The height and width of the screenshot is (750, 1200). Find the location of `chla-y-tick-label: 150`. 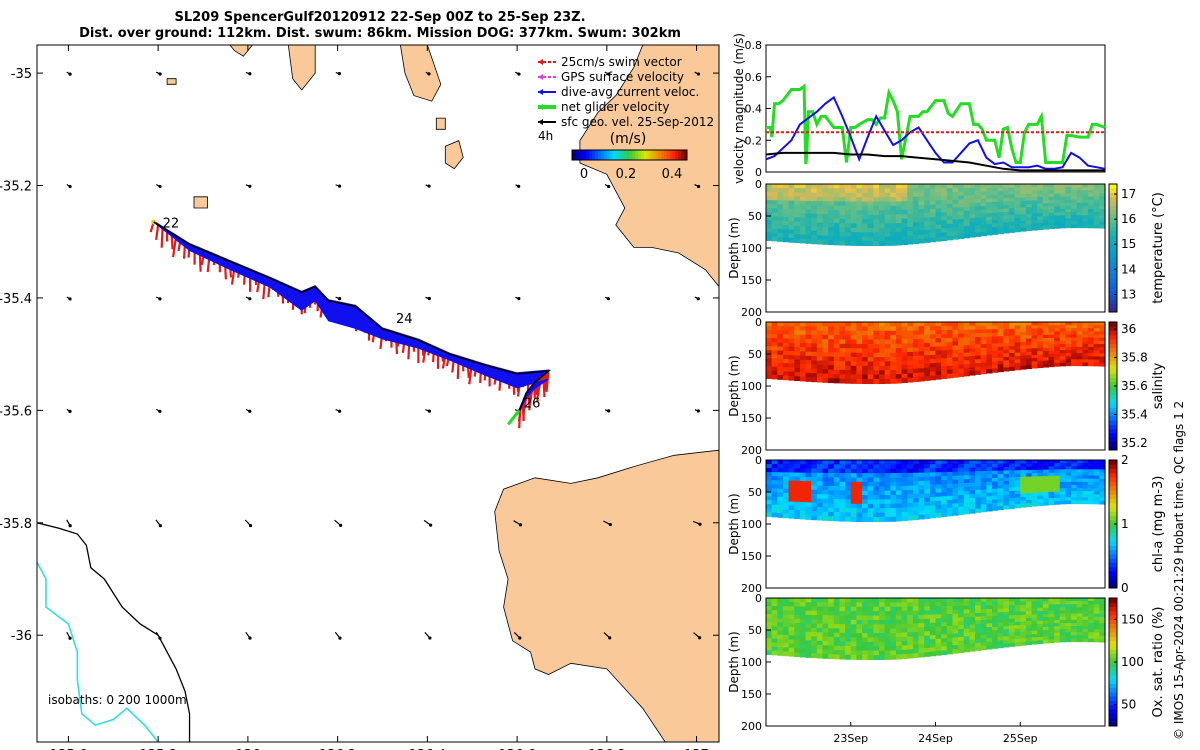

chla-y-tick-label: 150 is located at coordinates (751, 556).